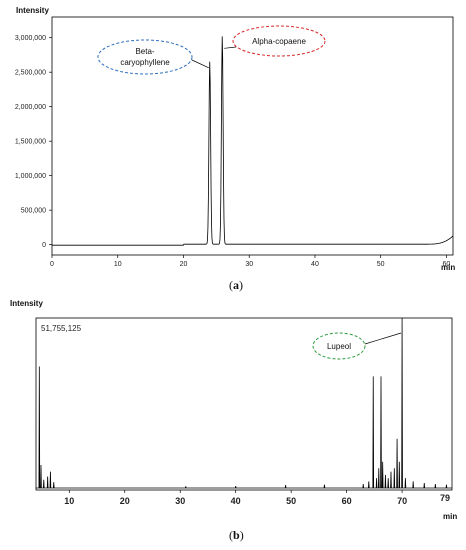  I want to click on x-axis-label-a: min, so click(448, 267).